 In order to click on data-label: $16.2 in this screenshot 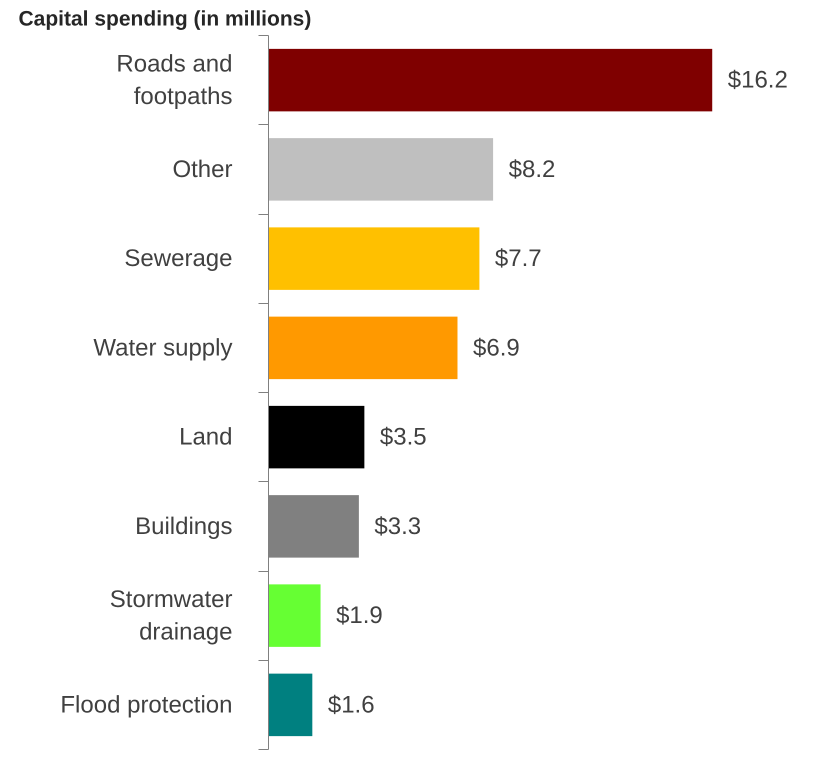, I will do `click(758, 80)`.